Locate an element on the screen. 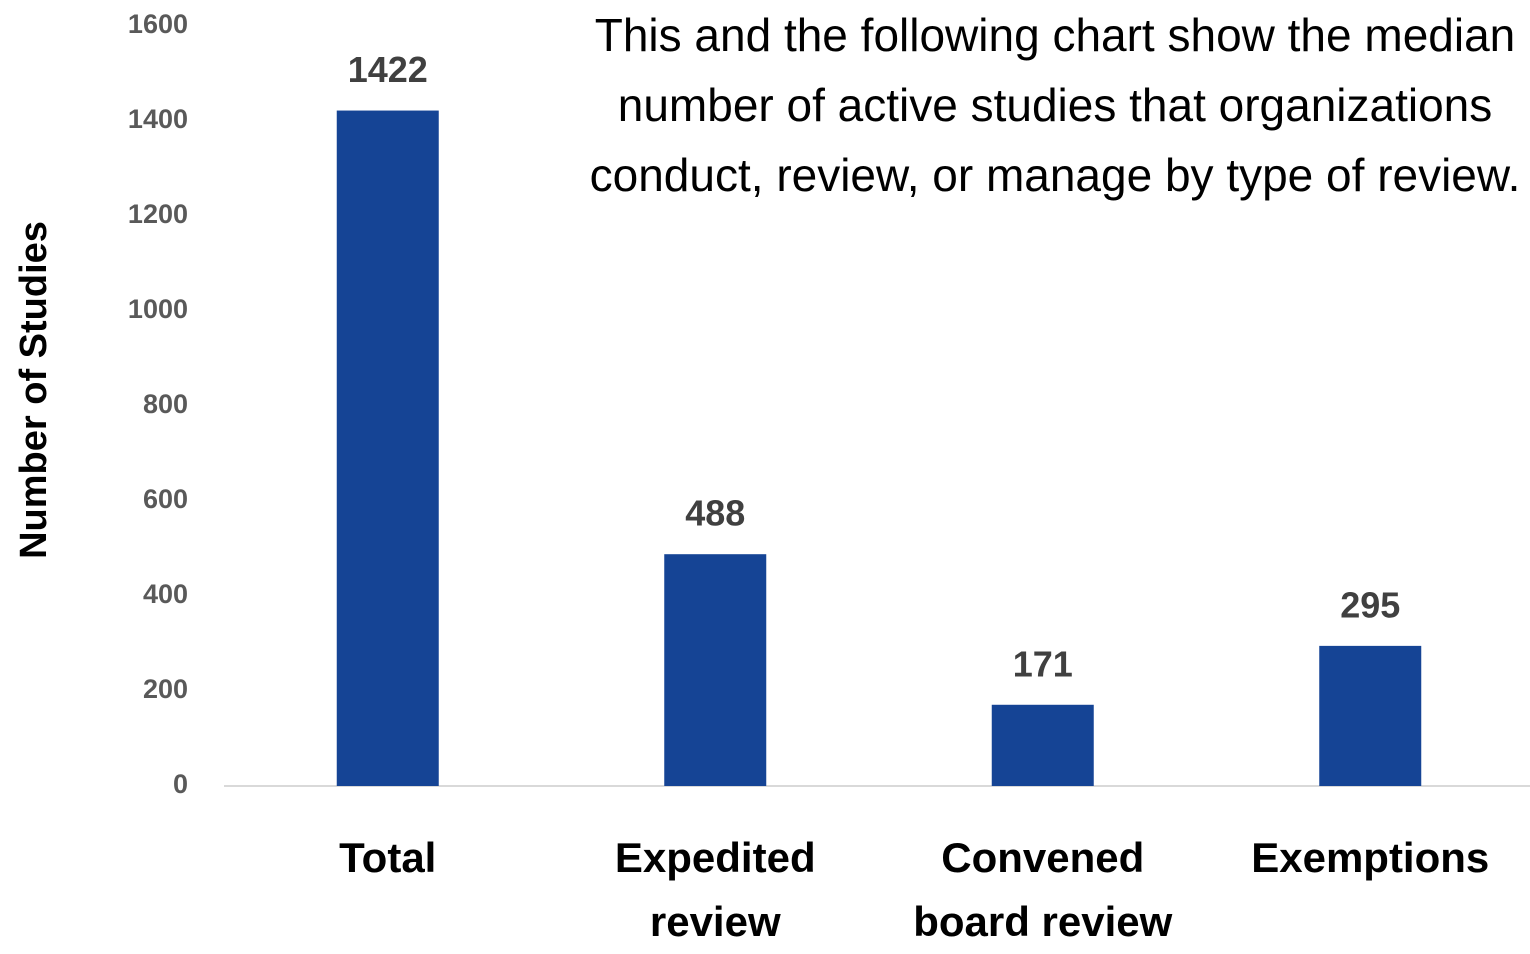 The image size is (1530, 954). y-tick-label: 1000 is located at coordinates (158, 309).